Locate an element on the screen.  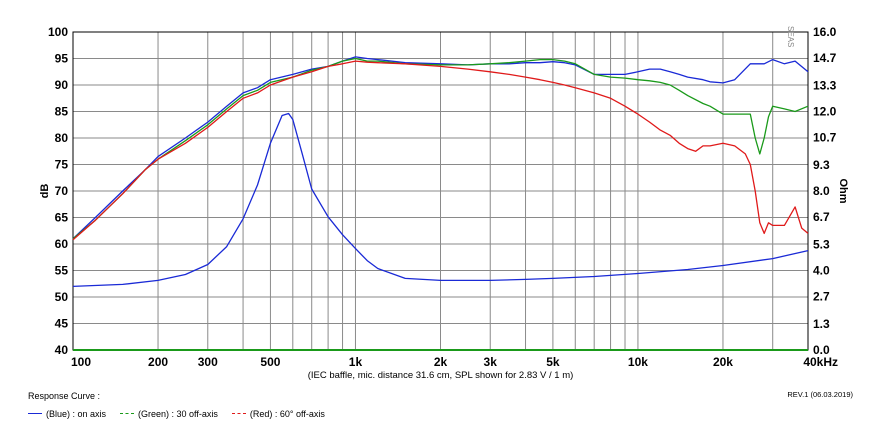
y-right-tick-label: 9.3 is located at coordinates (821, 165).